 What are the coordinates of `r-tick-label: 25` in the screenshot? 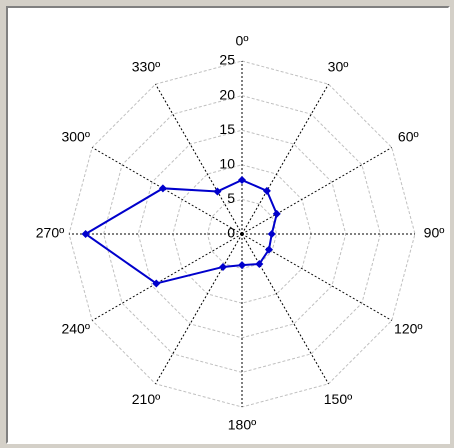 It's located at (227, 60).